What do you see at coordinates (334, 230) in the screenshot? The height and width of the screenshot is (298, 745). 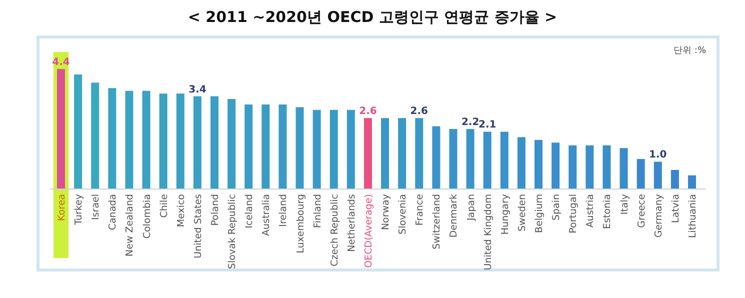 I see `x-tick-label: Czech Republic` at bounding box center [334, 230].